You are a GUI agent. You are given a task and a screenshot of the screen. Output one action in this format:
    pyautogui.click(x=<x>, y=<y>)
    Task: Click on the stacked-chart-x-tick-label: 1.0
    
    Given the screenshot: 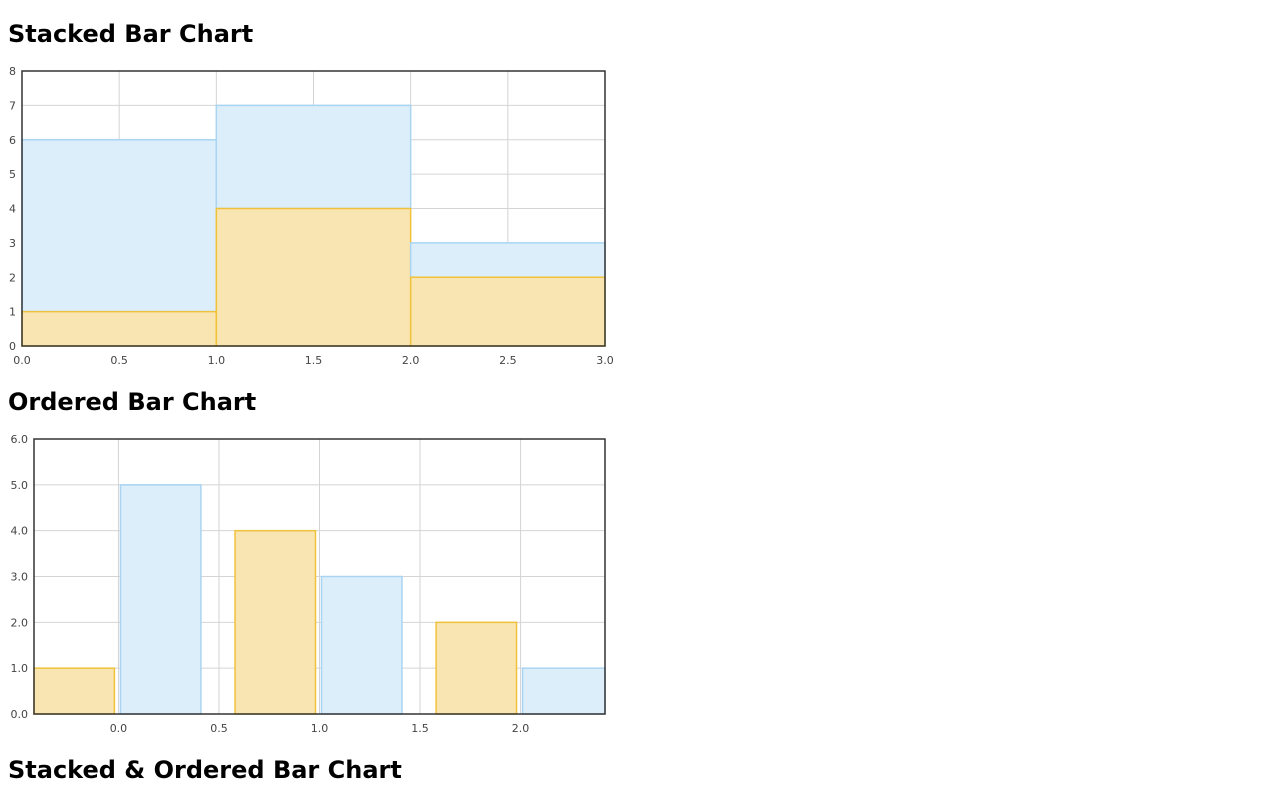 What is the action you would take?
    pyautogui.click(x=217, y=360)
    